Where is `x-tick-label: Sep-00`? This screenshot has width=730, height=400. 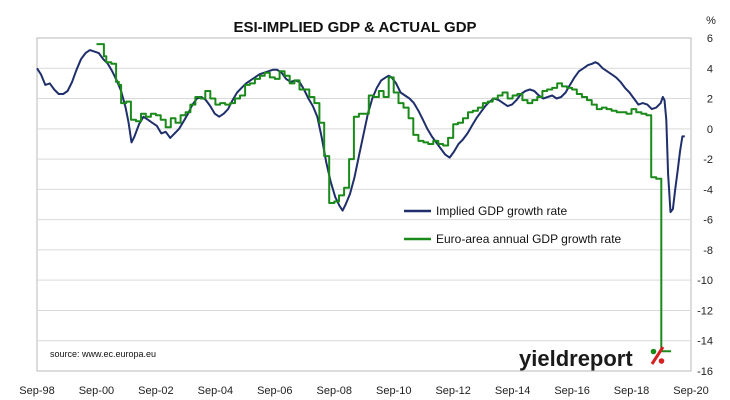 x-tick-label: Sep-00 is located at coordinates (96, 391).